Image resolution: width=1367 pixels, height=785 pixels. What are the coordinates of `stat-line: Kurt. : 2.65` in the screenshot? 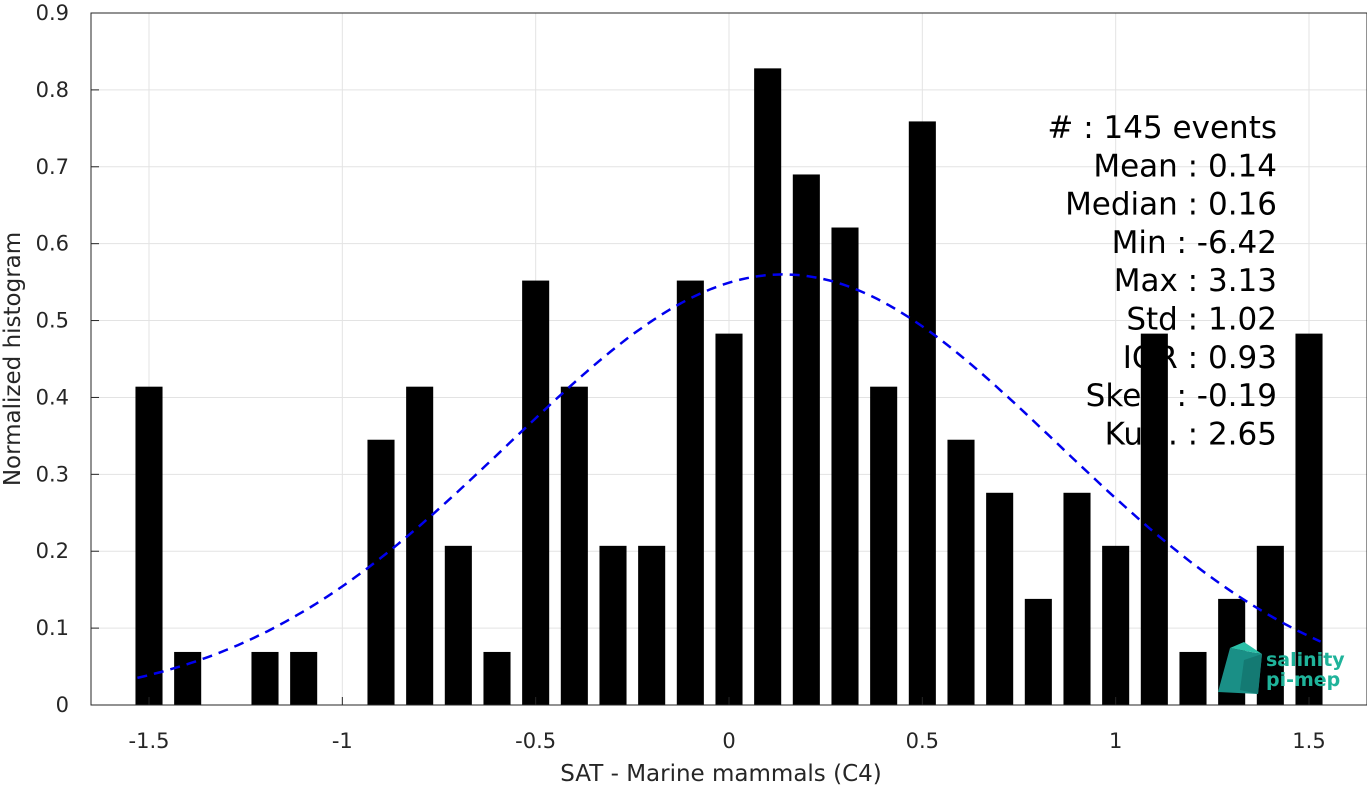 It's located at (1191, 434).